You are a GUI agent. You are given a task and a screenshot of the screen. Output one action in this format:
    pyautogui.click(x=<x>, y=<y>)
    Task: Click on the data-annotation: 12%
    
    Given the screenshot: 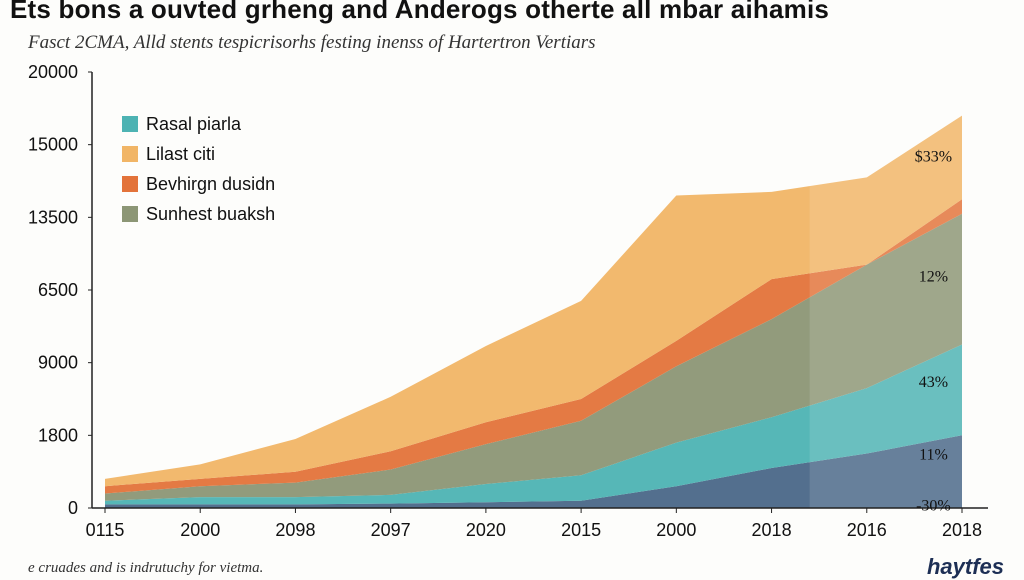 What is the action you would take?
    pyautogui.click(x=933, y=276)
    